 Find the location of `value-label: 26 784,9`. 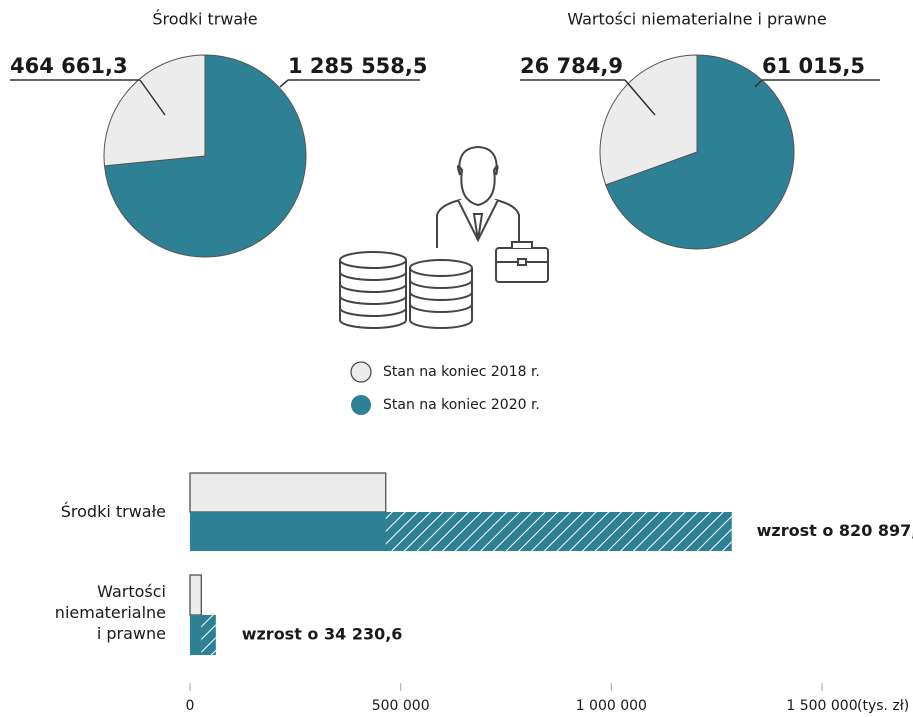

value-label: 26 784,9 is located at coordinates (571, 66).